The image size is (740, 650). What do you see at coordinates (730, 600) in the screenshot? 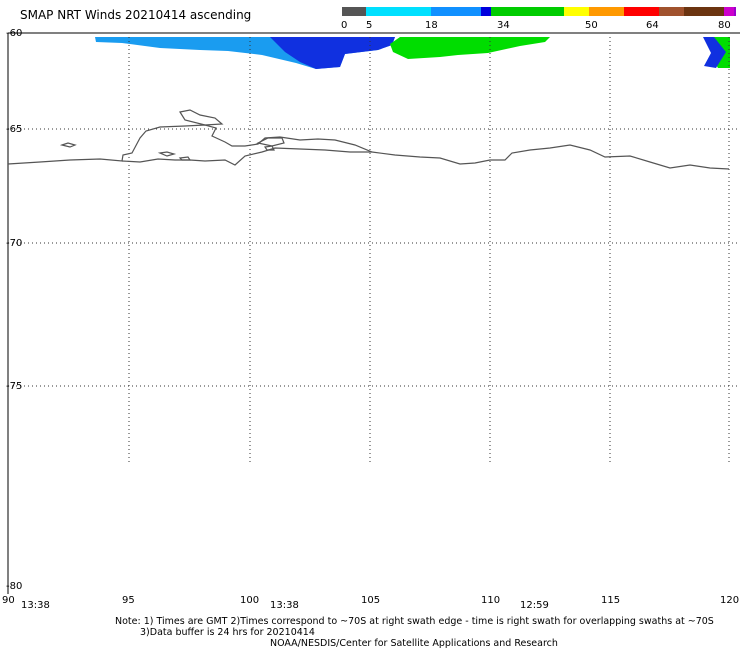
I see `lon-label: 120` at bounding box center [730, 600].